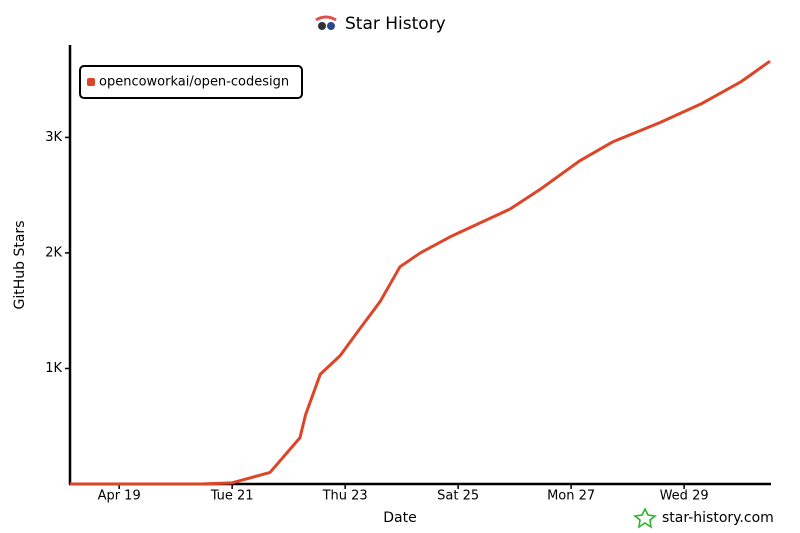 The height and width of the screenshot is (533, 800). What do you see at coordinates (645, 518) in the screenshot?
I see `watermark-icon` at bounding box center [645, 518].